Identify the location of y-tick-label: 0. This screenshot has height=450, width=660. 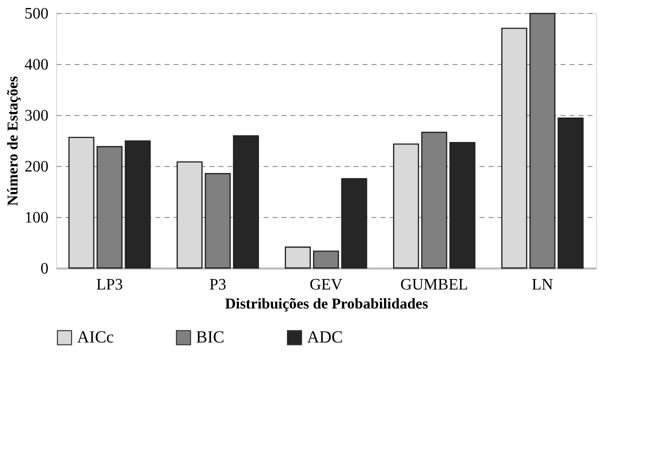
(44, 269).